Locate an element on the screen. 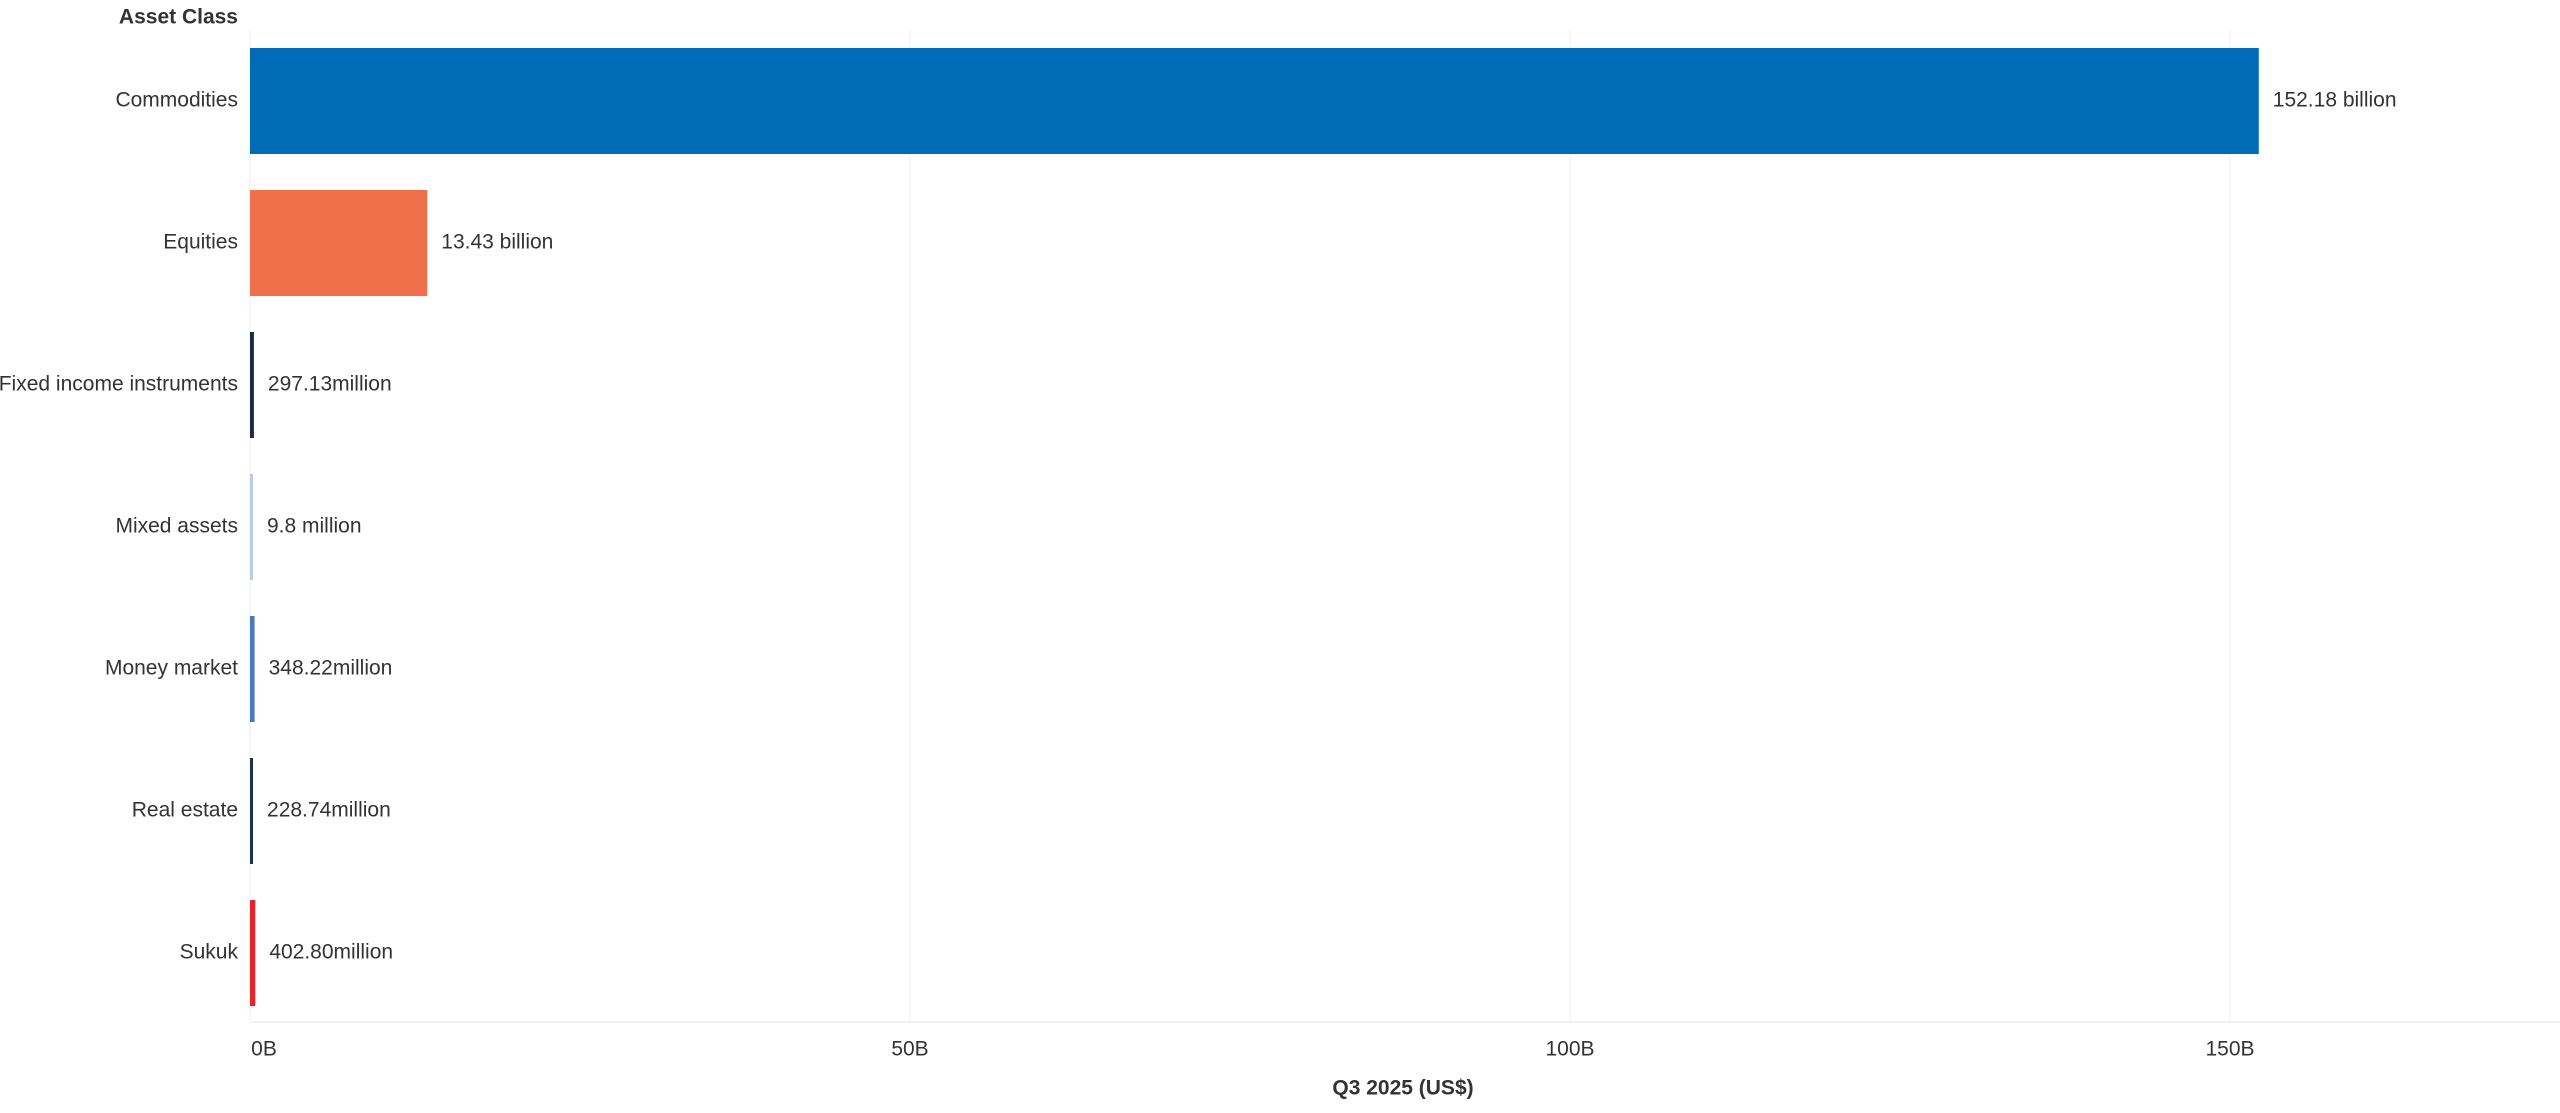 This screenshot has width=2560, height=1113. y-tick-label: Sukuk is located at coordinates (209, 952).